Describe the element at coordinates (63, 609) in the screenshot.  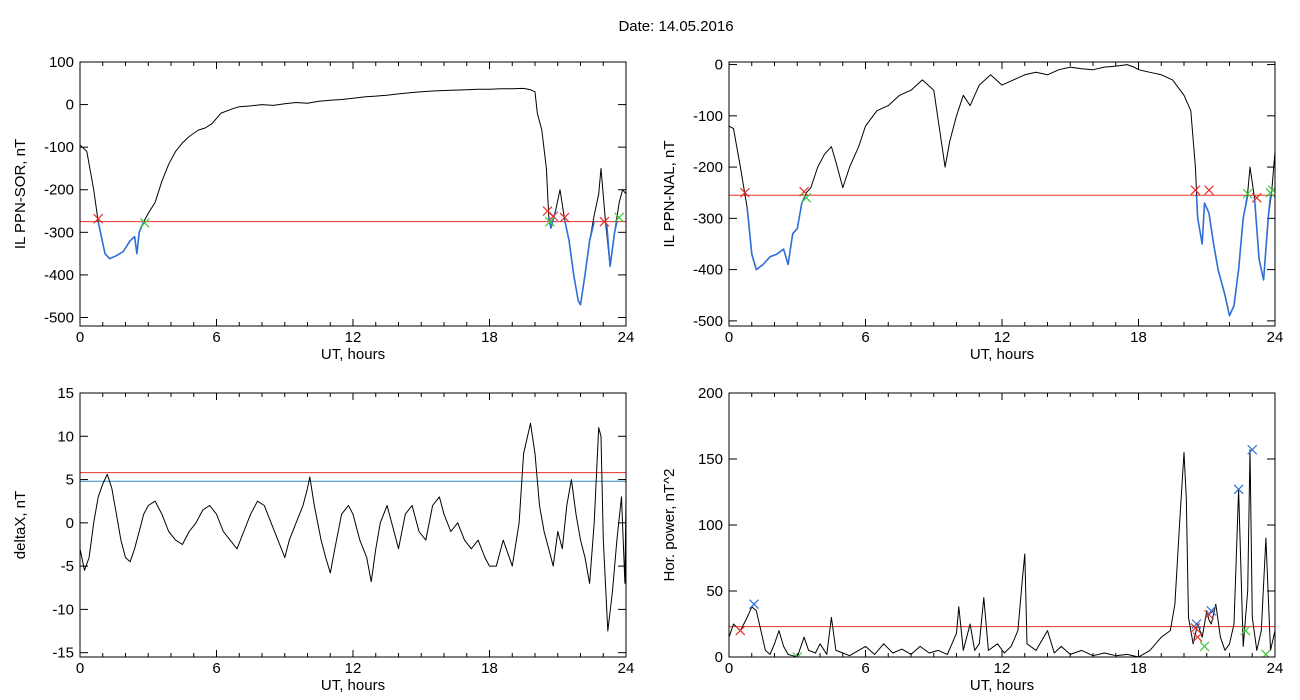
I see `y-tick-label: -10` at that location.